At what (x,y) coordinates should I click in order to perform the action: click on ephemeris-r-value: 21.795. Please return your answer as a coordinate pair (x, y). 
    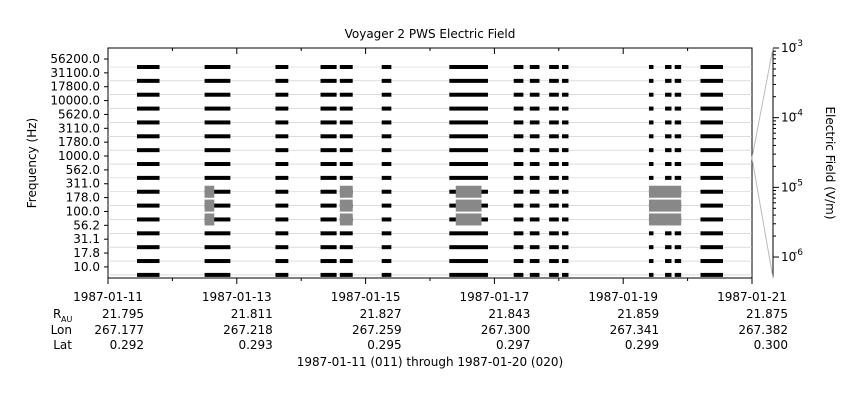
    Looking at the image, I should click on (123, 314).